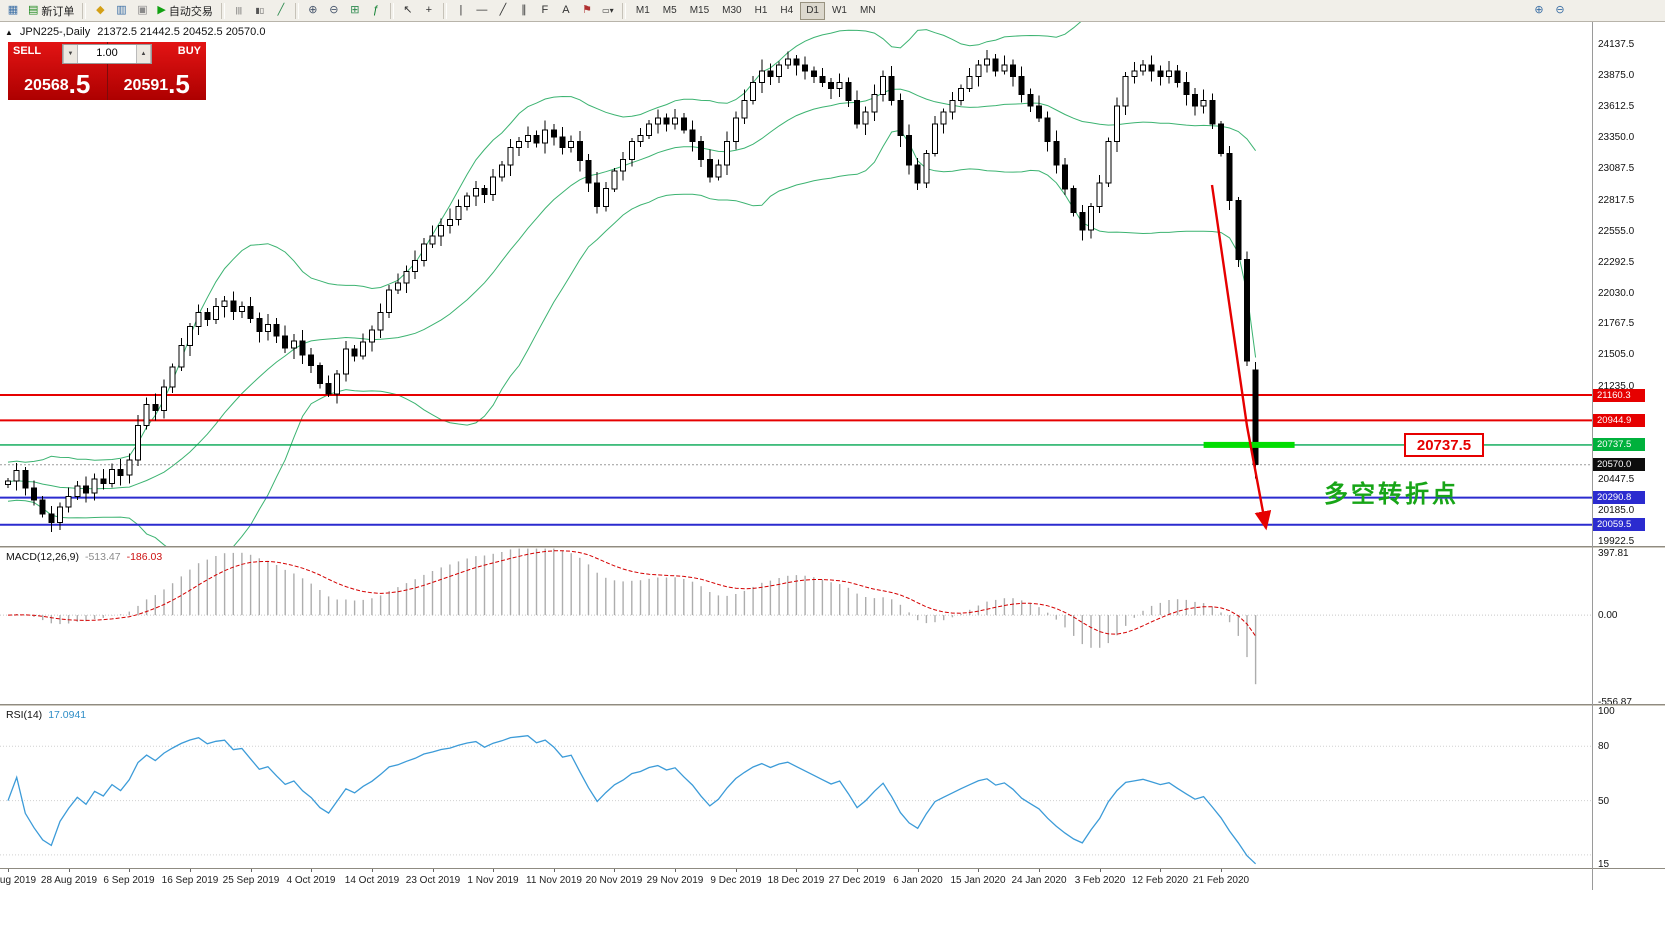 This screenshot has height=946, width=1665. I want to click on timeframe-mn-button: MN, so click(868, 11).